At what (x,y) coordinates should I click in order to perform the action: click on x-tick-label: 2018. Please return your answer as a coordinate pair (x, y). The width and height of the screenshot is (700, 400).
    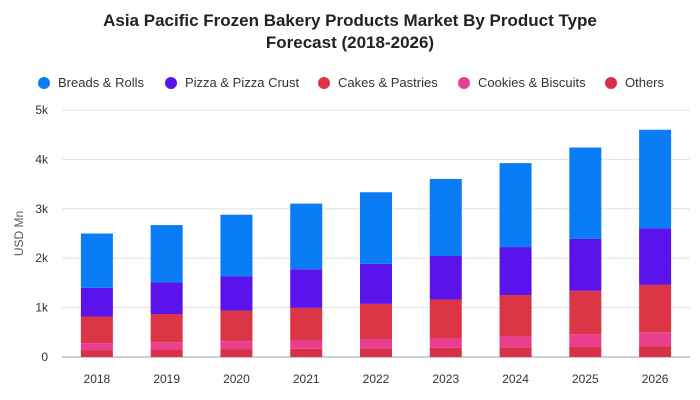
    Looking at the image, I should click on (97, 379).